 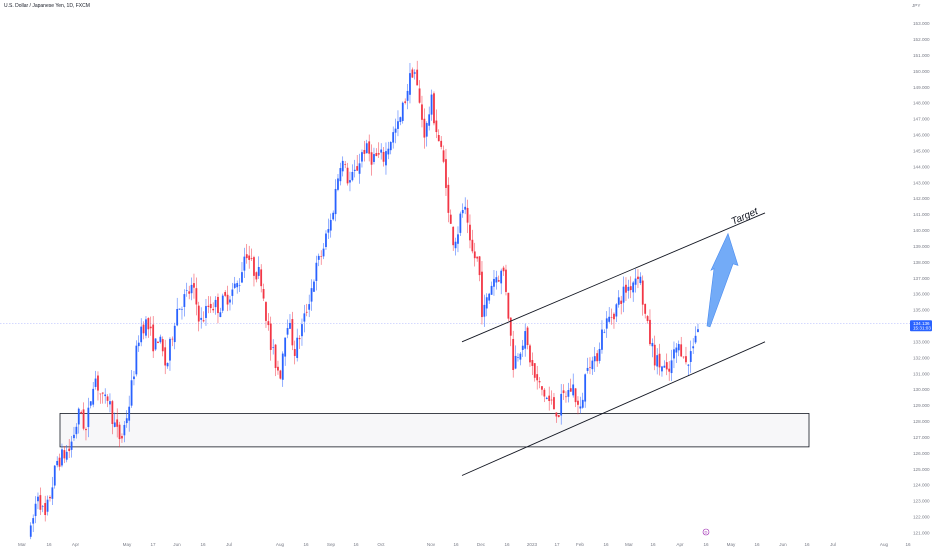 What do you see at coordinates (731, 544) in the screenshot?
I see `time-tick-25: May` at bounding box center [731, 544].